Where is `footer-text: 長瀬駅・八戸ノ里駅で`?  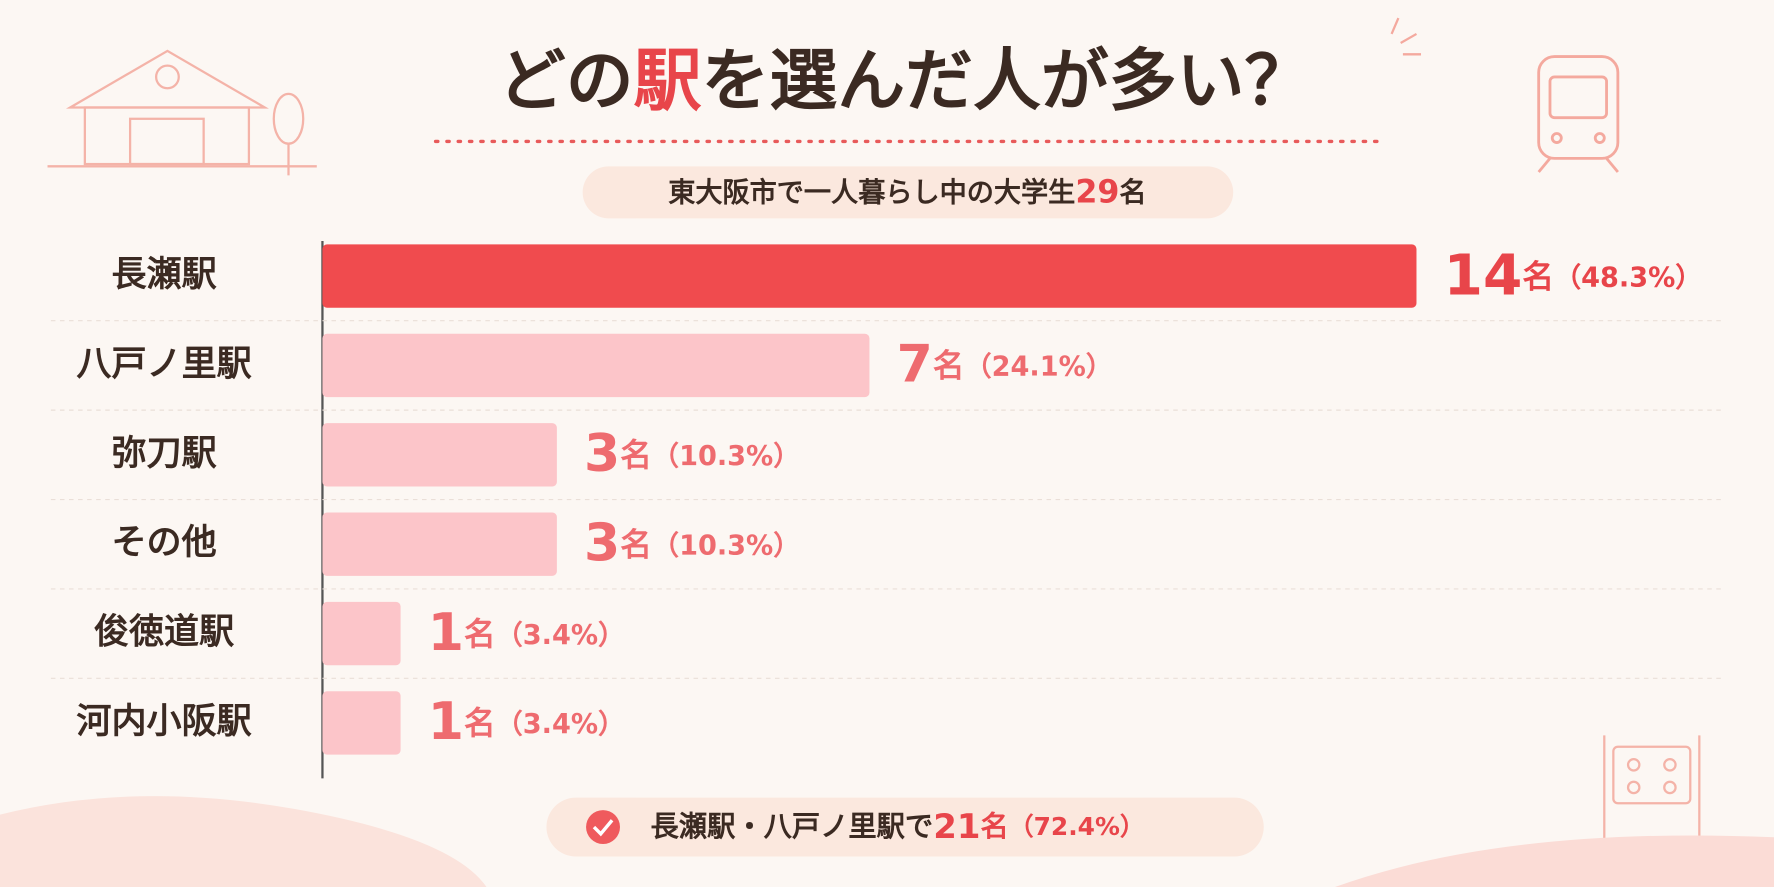
footer-text: 長瀬駅・八戸ノ里駅で is located at coordinates (792, 826).